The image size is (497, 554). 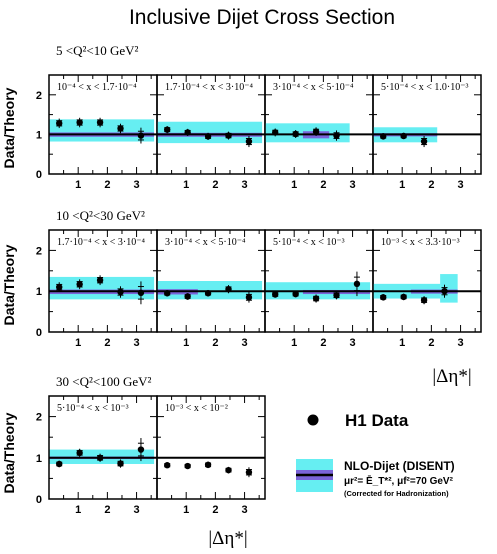 What do you see at coordinates (196, 408) in the screenshot?
I see `x-range-label: 10⁻³ < x < 10⁻²` at bounding box center [196, 408].